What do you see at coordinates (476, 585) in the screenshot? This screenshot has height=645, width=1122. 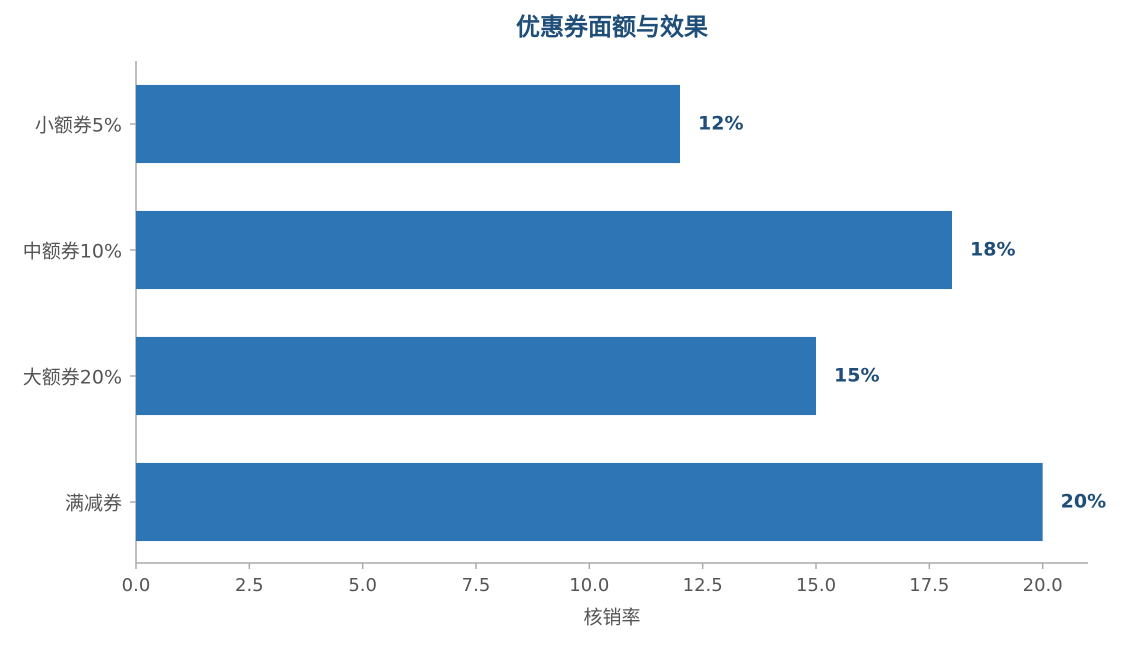 I see `x-tick-label: 7.5` at bounding box center [476, 585].